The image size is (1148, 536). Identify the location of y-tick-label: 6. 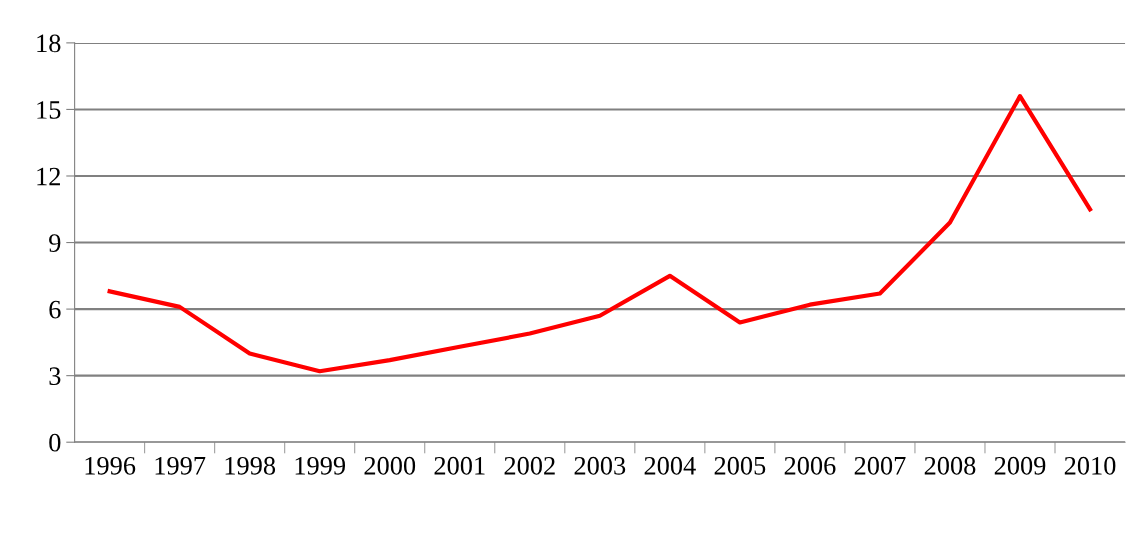
(55, 309).